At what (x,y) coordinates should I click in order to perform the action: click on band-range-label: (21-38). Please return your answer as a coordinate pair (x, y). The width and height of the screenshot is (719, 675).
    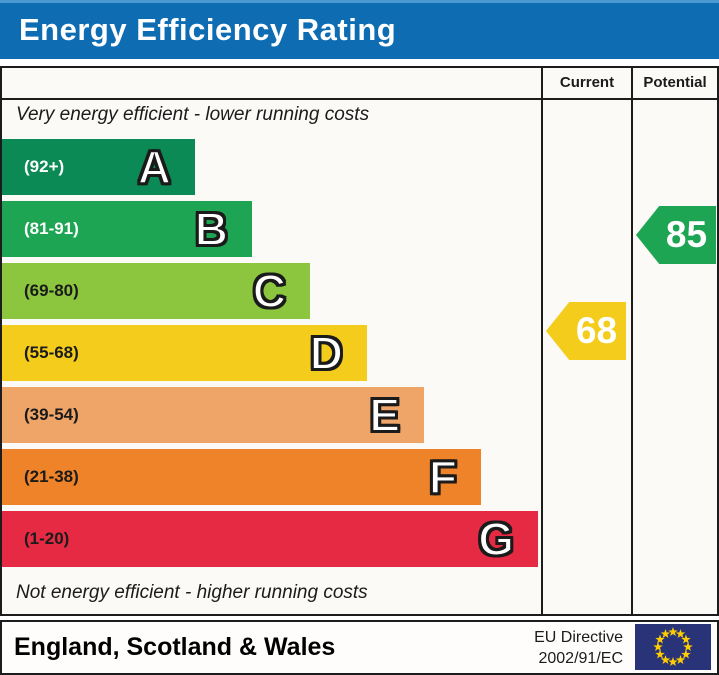
    Looking at the image, I should click on (51, 476).